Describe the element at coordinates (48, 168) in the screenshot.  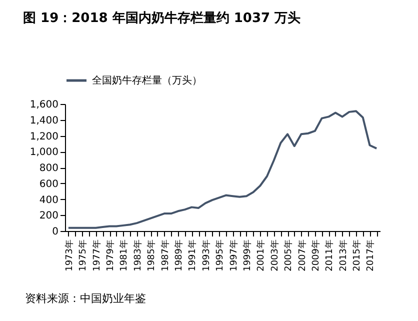
I see `y-tick-label: 800` at that location.